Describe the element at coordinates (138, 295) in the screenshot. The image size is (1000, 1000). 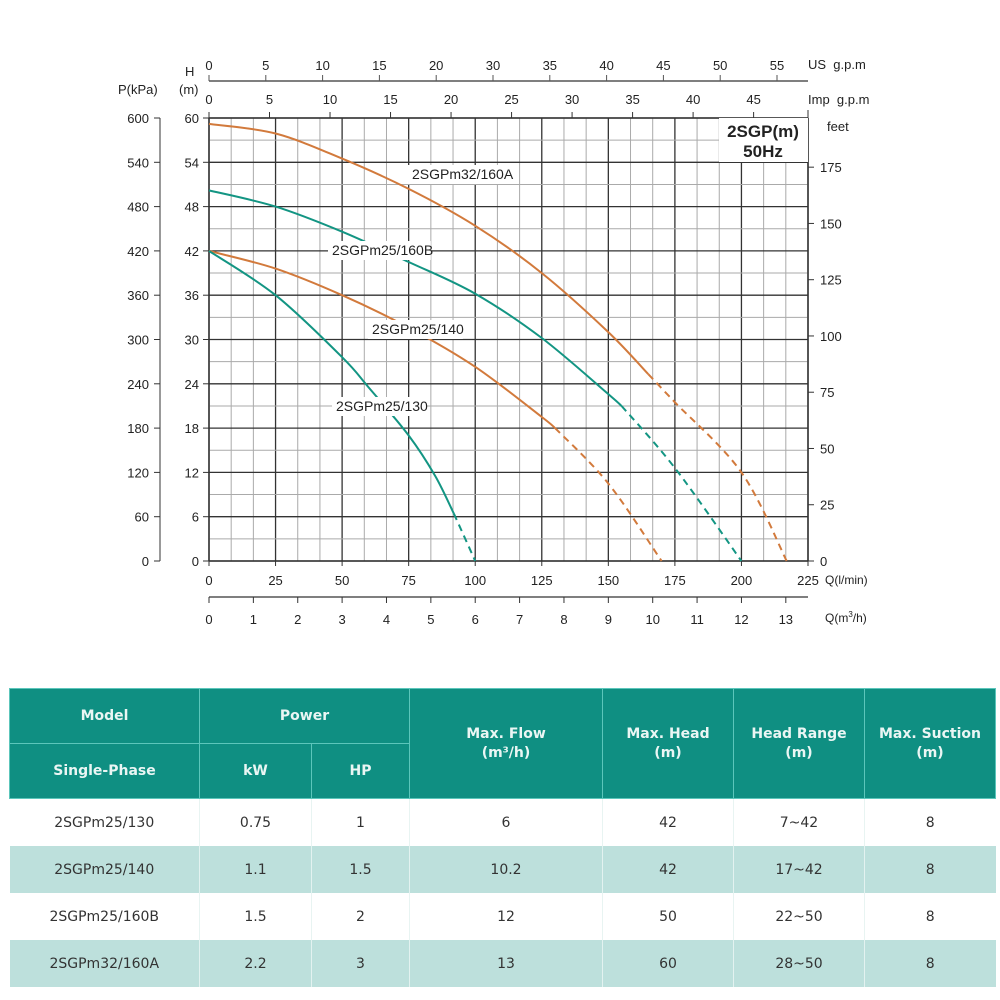
I see `kpa-tick-label: 360` at that location.